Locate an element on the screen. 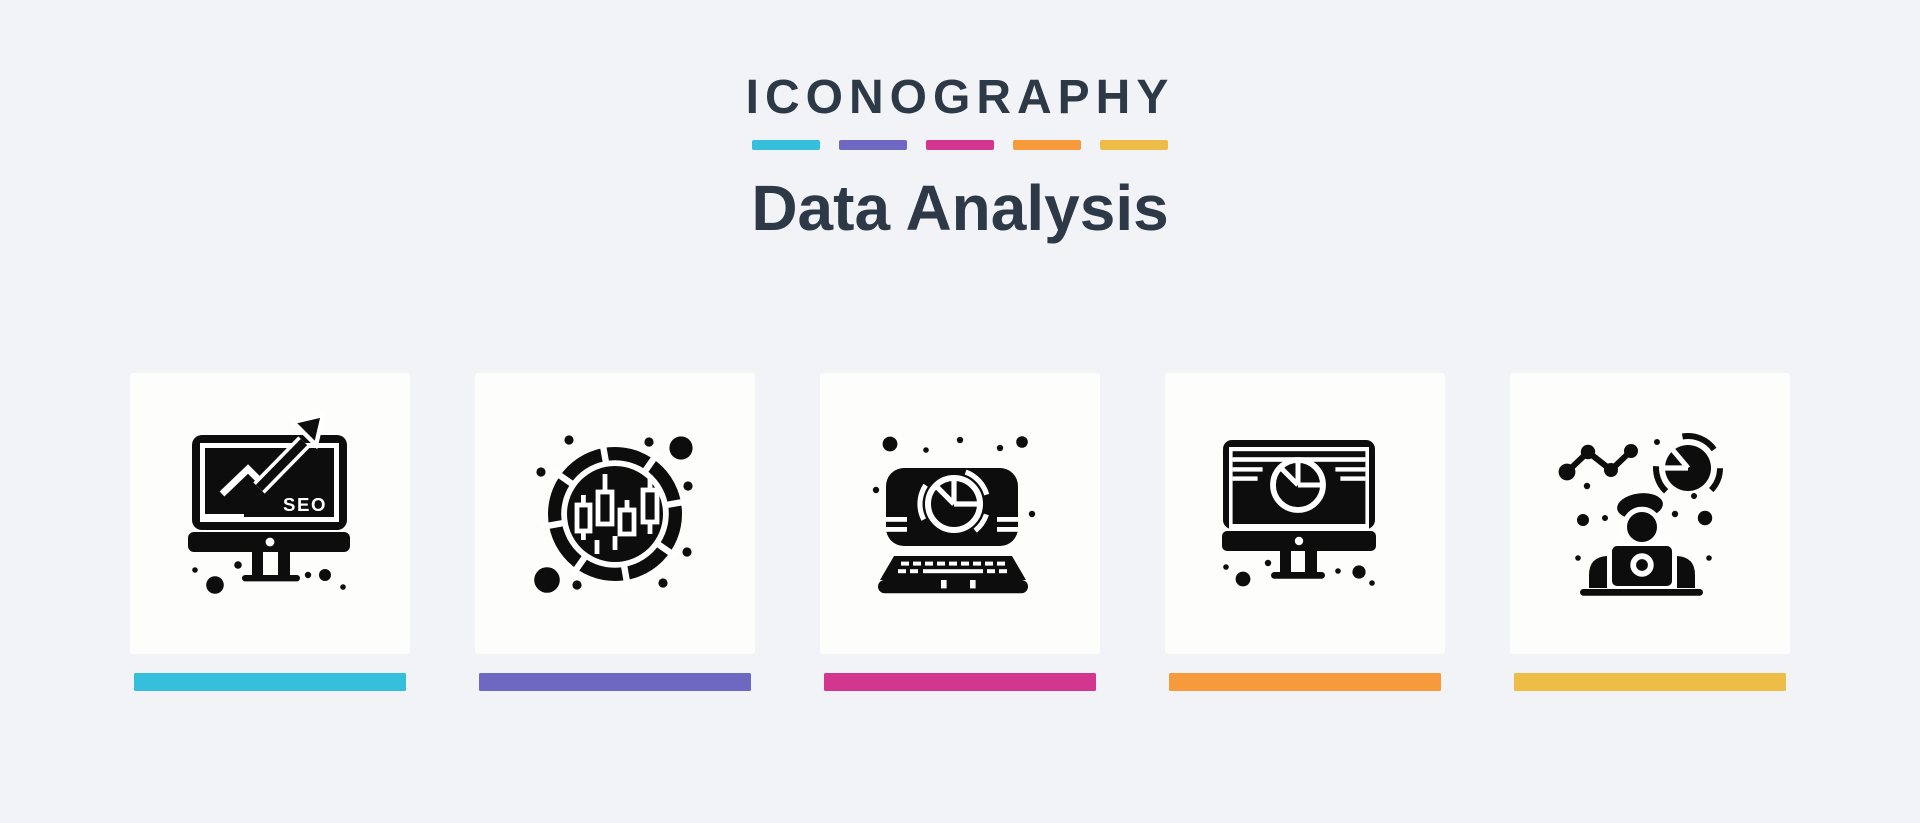 Image resolution: width=1920 pixels, height=823 pixels. palette-swatch-purple is located at coordinates (873, 145).